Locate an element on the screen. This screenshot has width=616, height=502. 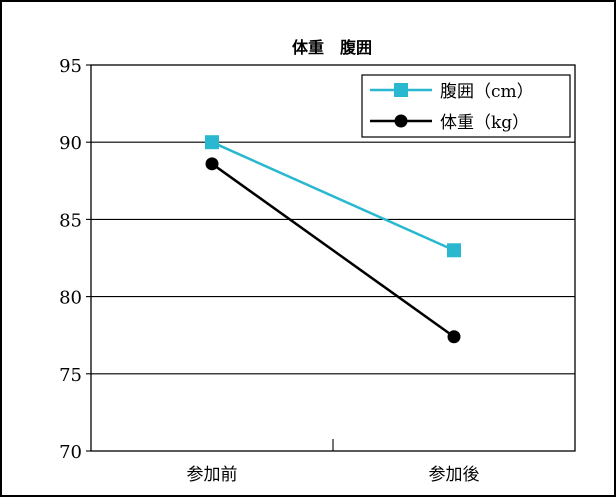
legend: 腹囲（cm） 体重（kg） is located at coordinates (466, 106).